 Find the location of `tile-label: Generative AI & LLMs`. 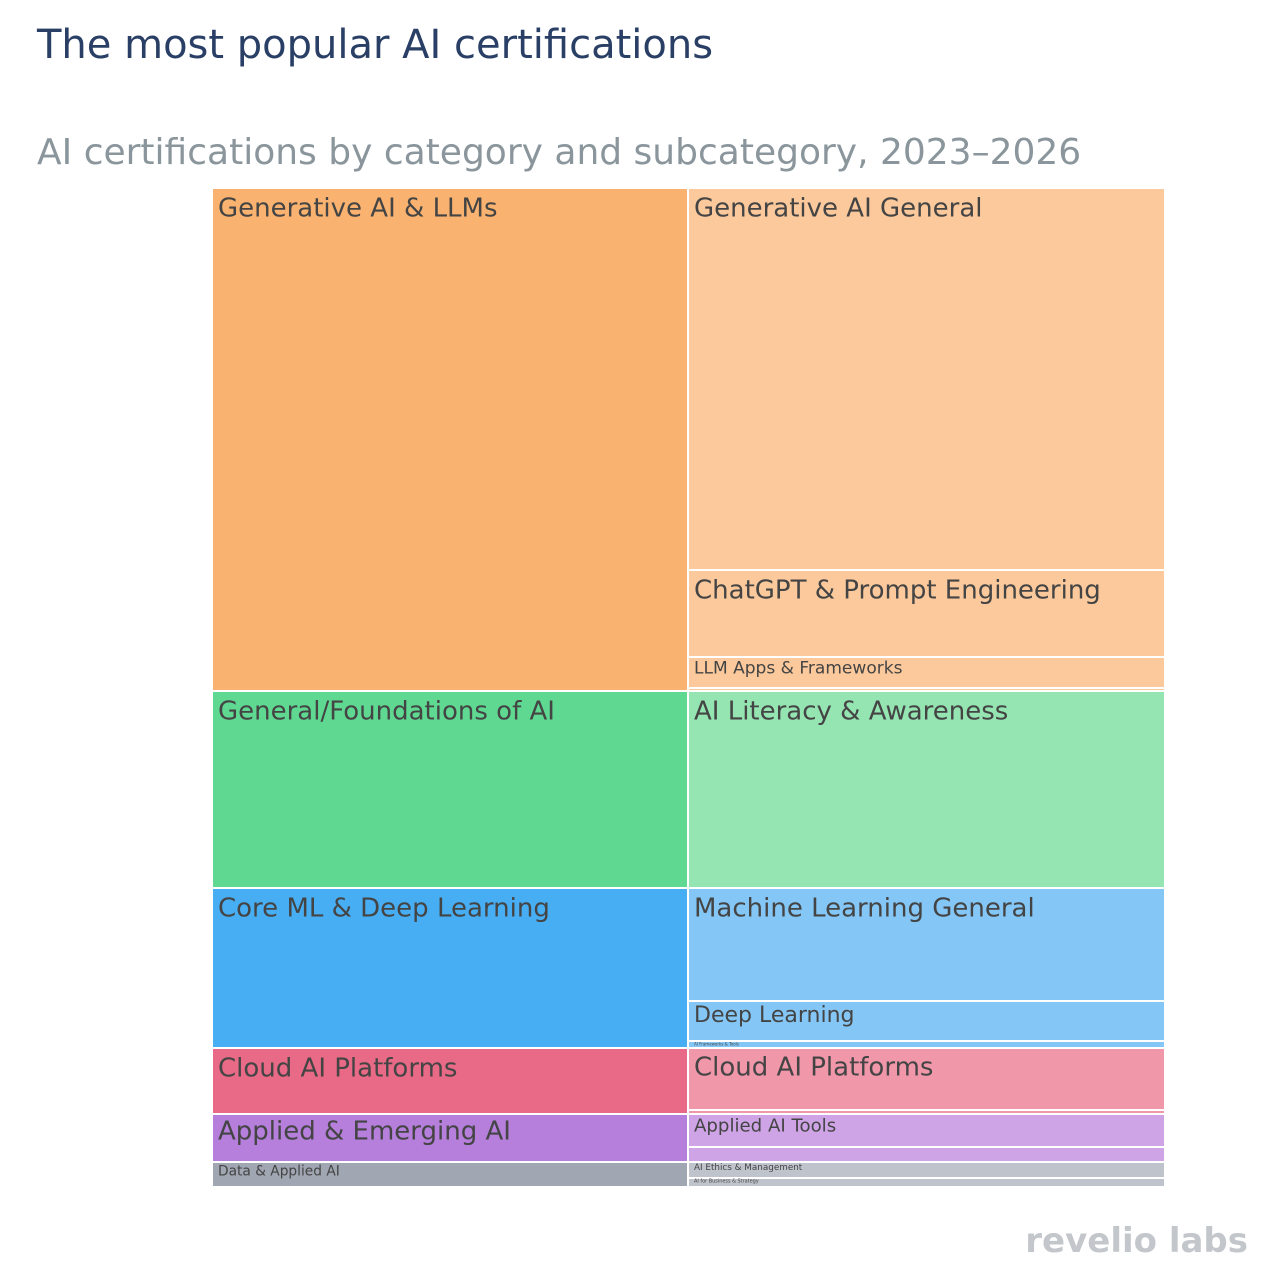

tile-label: Generative AI & LLMs is located at coordinates (358, 208).